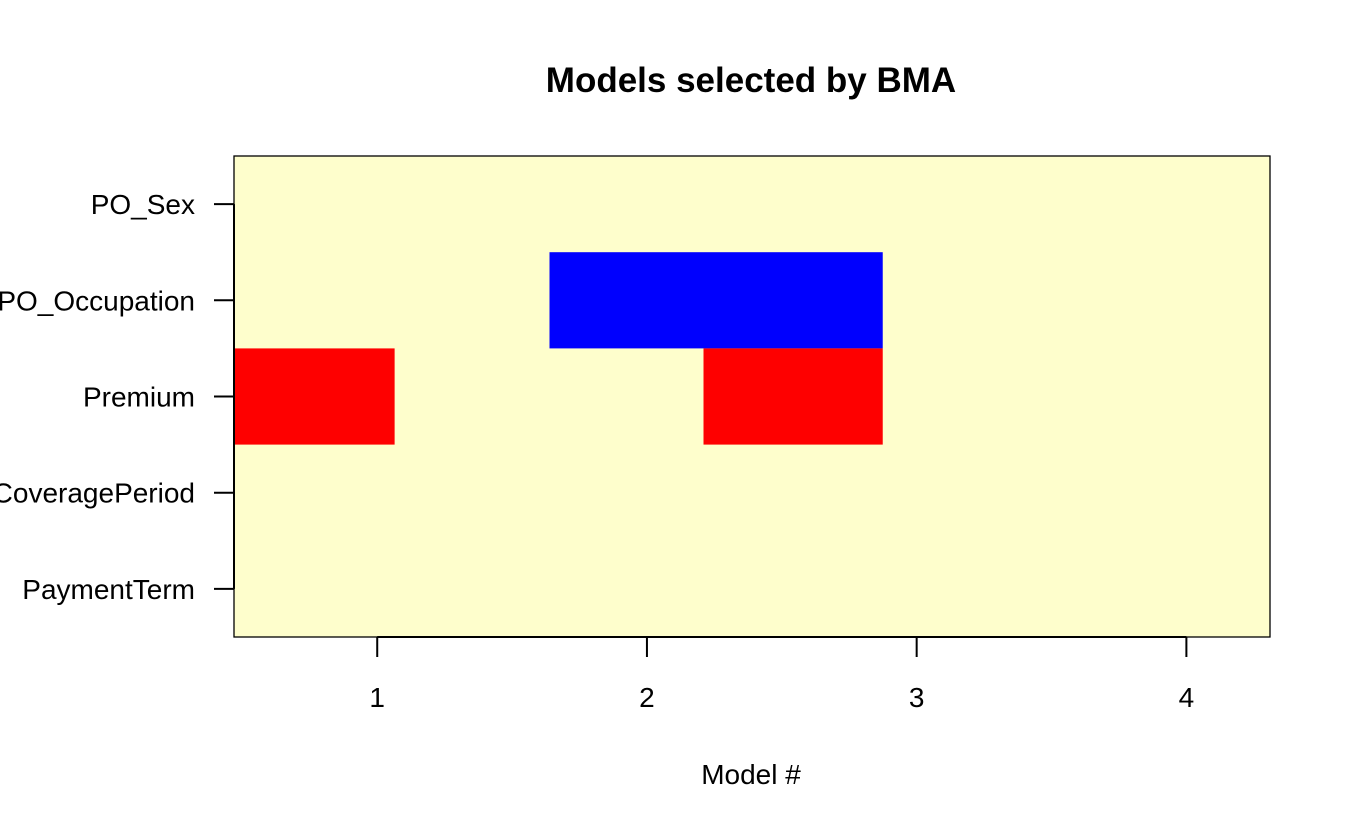  Describe the element at coordinates (647, 697) in the screenshot. I see `x-tick-label: 2` at that location.